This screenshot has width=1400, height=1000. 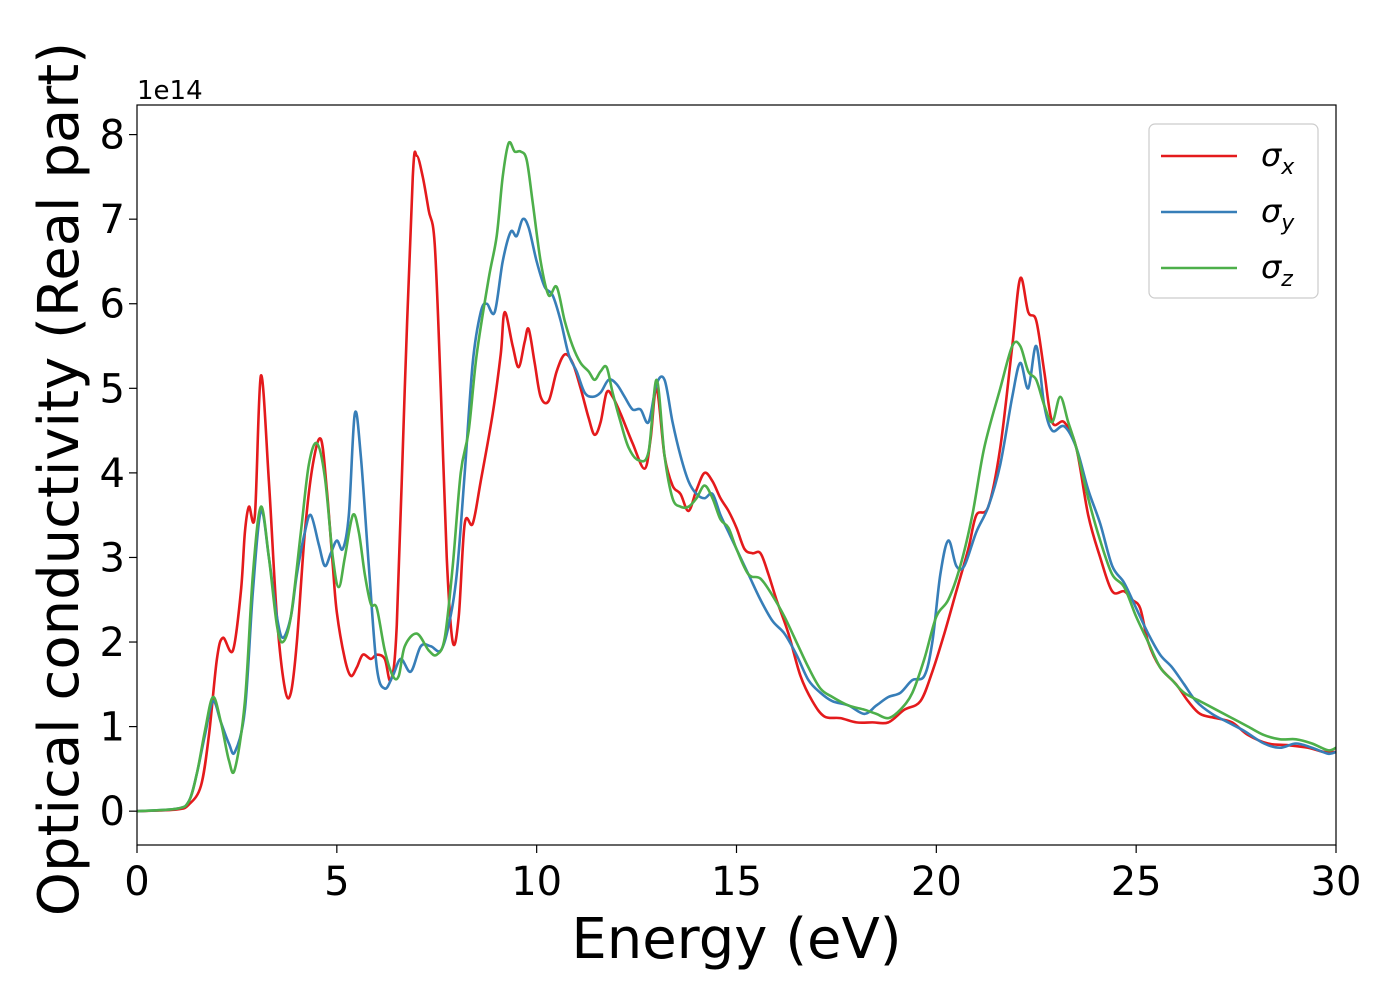 What do you see at coordinates (736, 882) in the screenshot?
I see `x-tick-label: 15` at bounding box center [736, 882].